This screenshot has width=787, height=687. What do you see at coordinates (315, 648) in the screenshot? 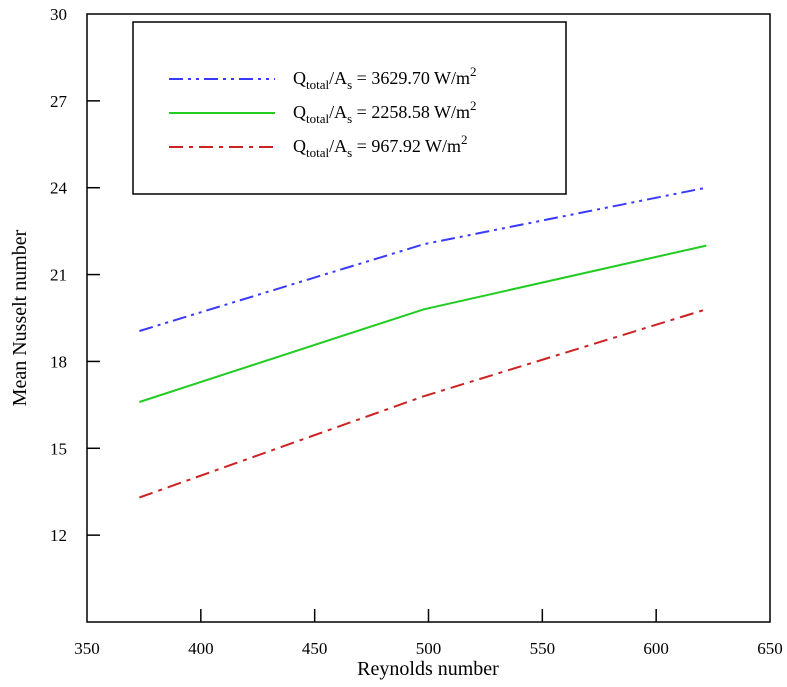
I see `x-tick-label: 450` at bounding box center [315, 648].